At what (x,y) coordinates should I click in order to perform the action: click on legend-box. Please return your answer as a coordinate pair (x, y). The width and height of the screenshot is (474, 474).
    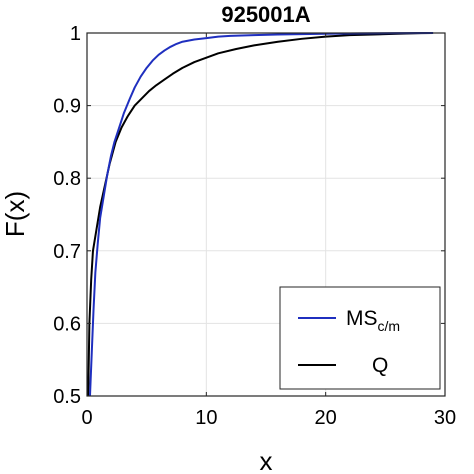
    Looking at the image, I should click on (360, 338).